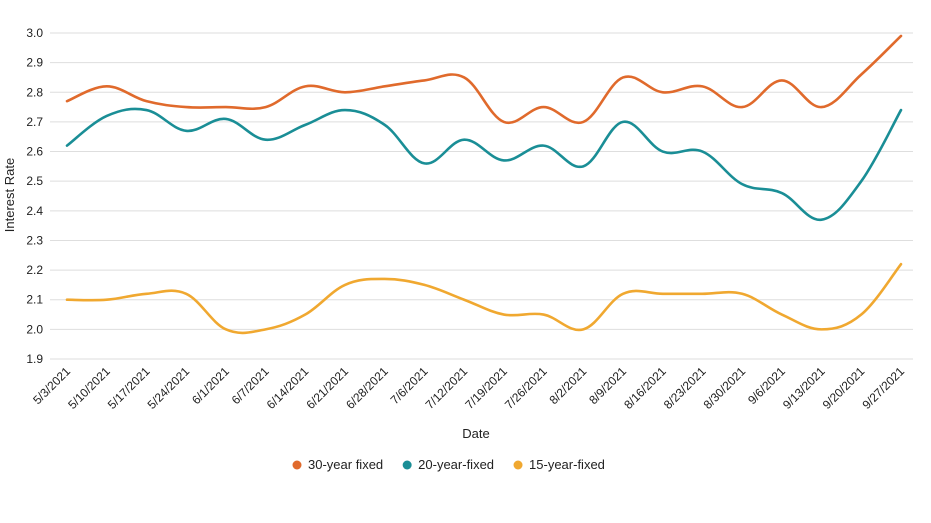 This screenshot has height=523, width=931. Describe the element at coordinates (34, 240) in the screenshot. I see `y-tick-label: 2.3` at that location.